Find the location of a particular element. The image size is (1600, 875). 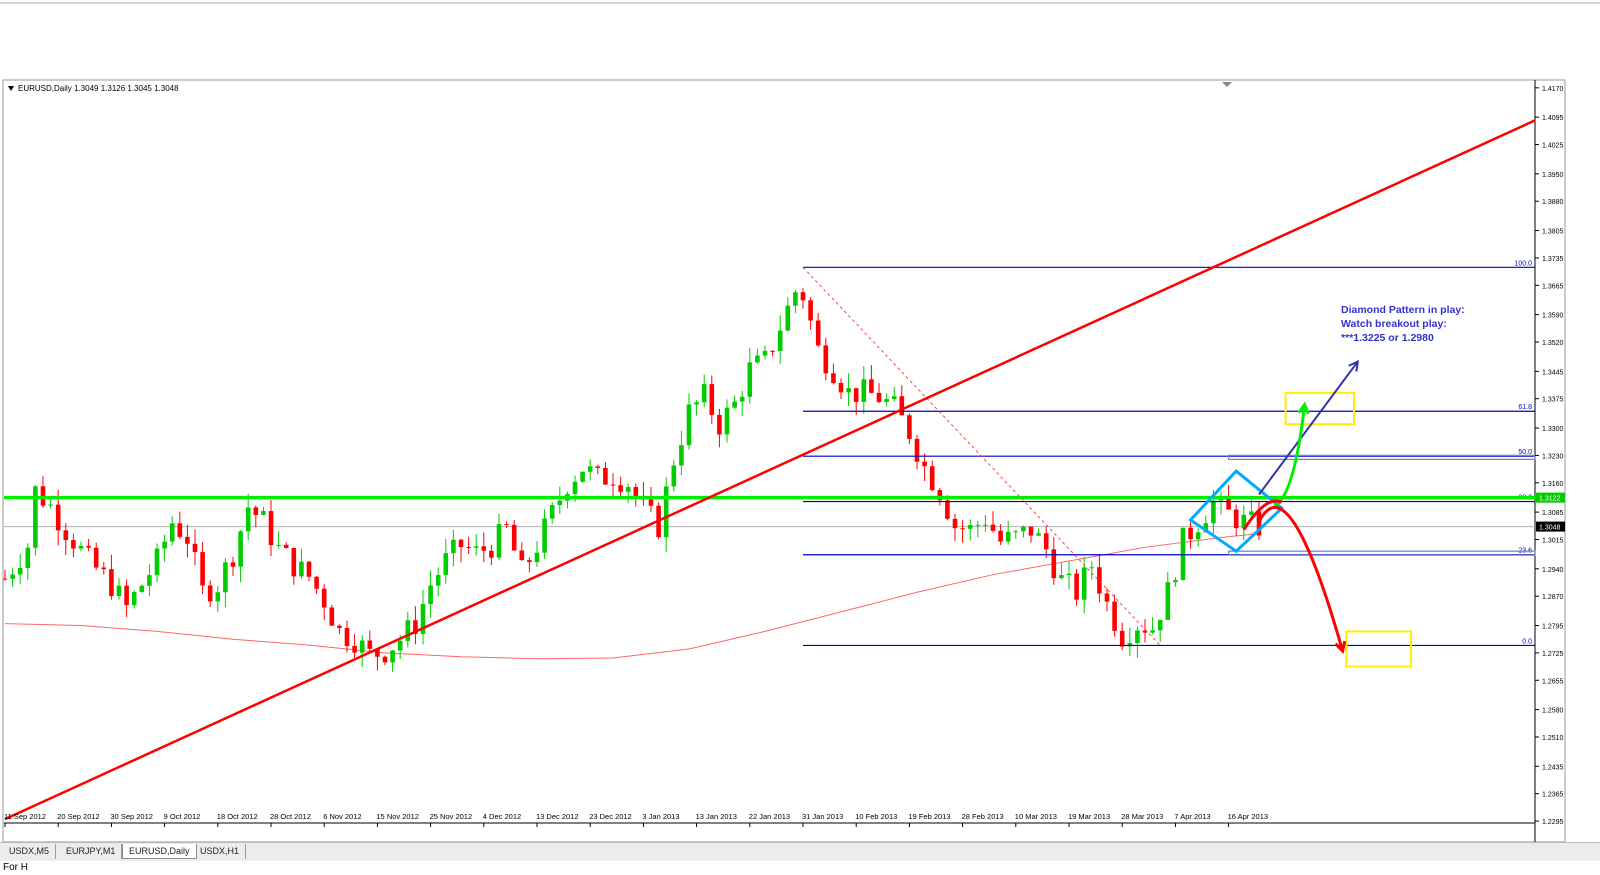

y-tick-label: 1.3015 is located at coordinates (1553, 540).